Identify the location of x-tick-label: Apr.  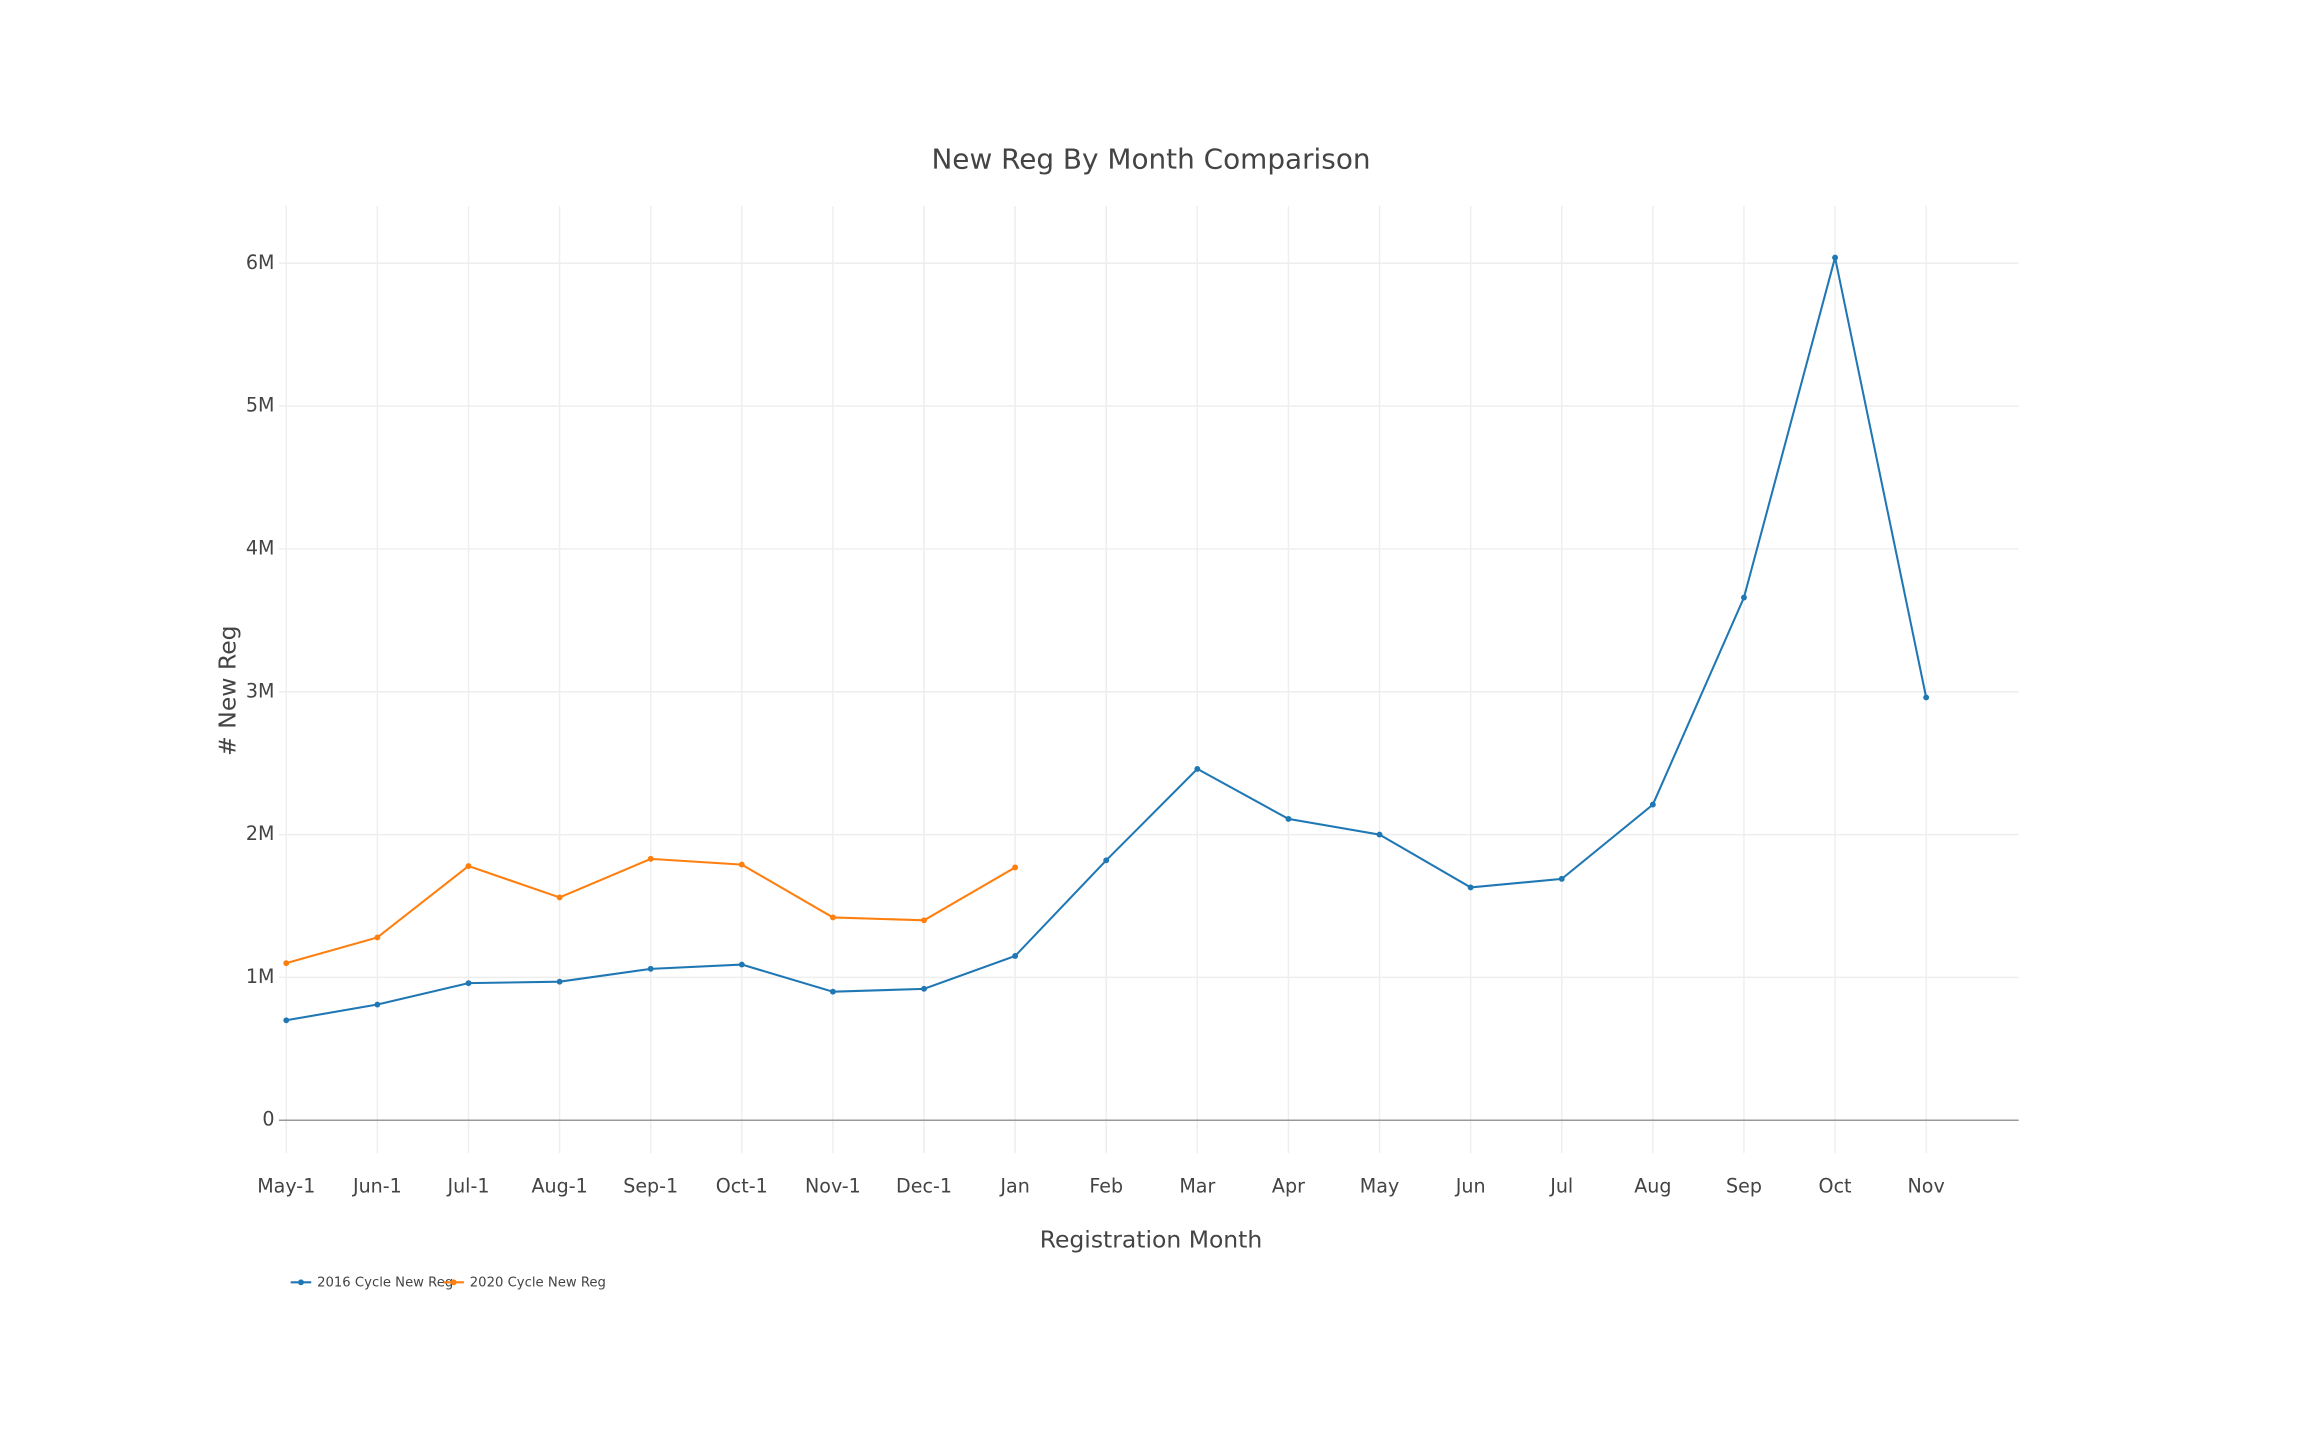
(1288, 1186).